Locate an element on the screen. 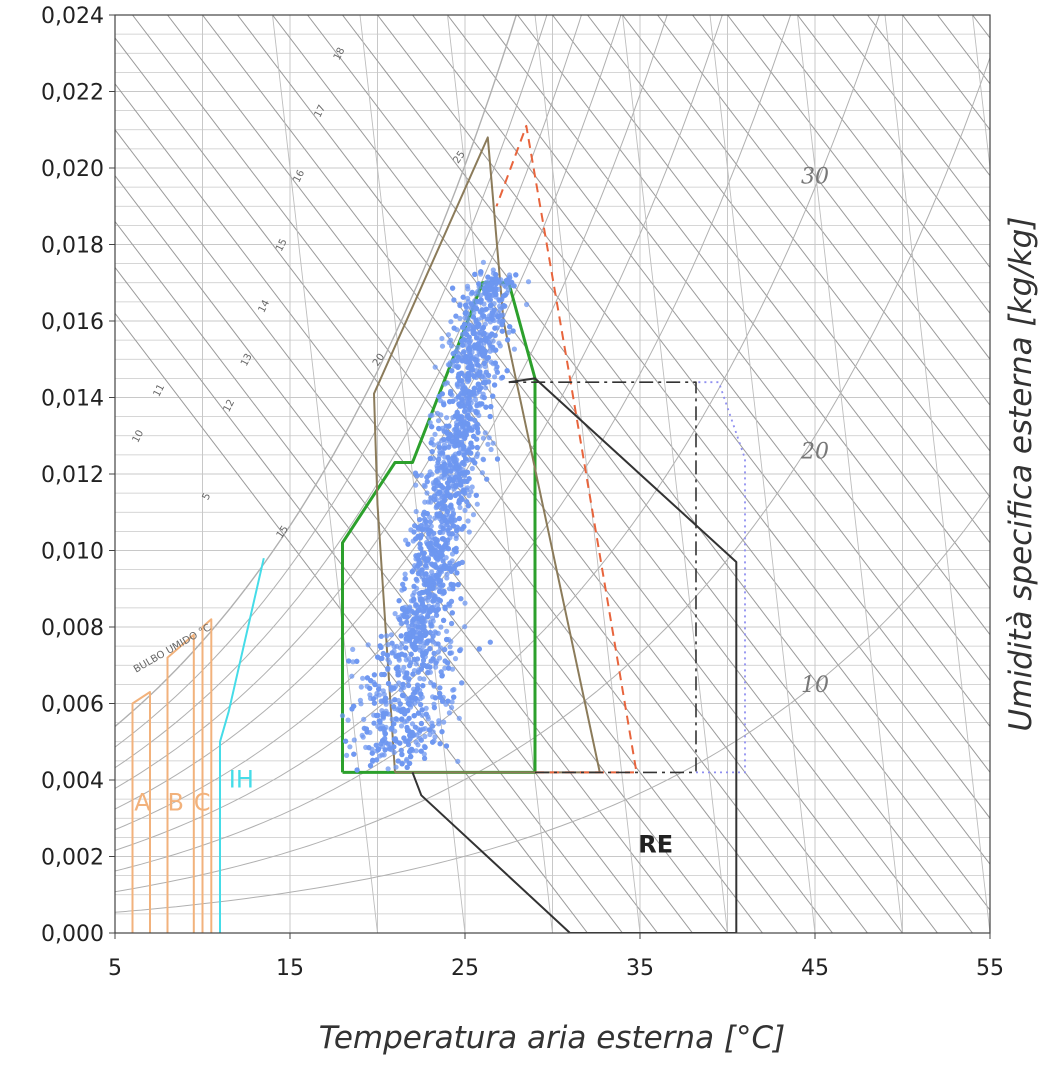 Image resolution: width=1056 pixels, height=1068 pixels. zone-b-outline is located at coordinates (181, 784).